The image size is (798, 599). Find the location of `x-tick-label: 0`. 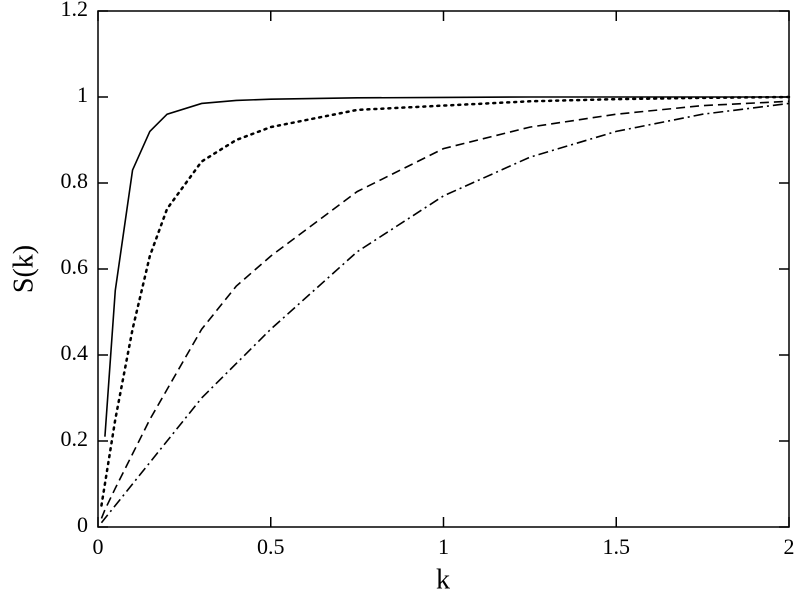

x-tick-label: 0 is located at coordinates (98, 546).